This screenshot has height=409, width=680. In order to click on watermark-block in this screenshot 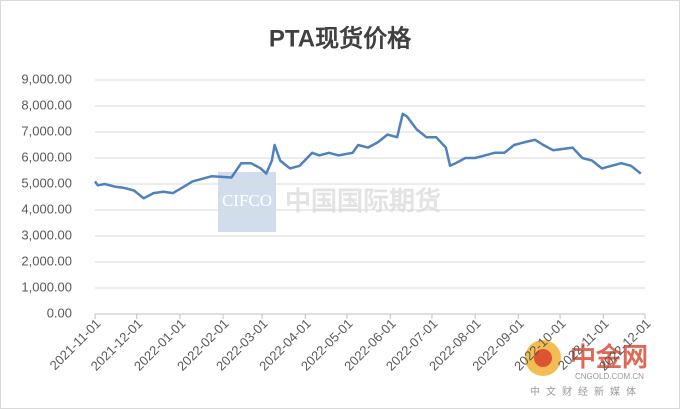, I will do `click(247, 202)`.